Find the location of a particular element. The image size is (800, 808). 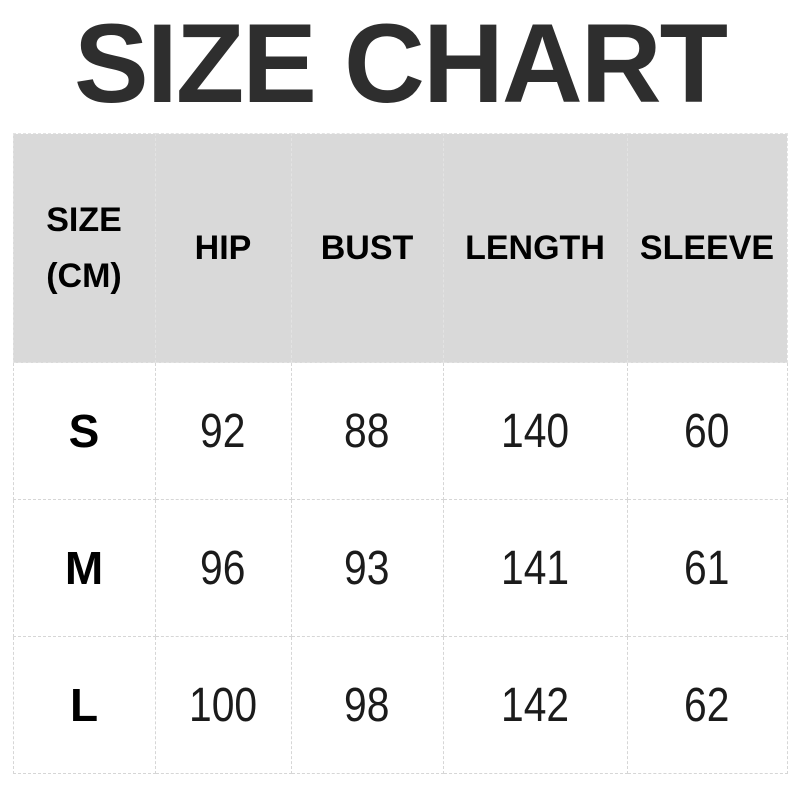

bust-value: 88 is located at coordinates (367, 431).